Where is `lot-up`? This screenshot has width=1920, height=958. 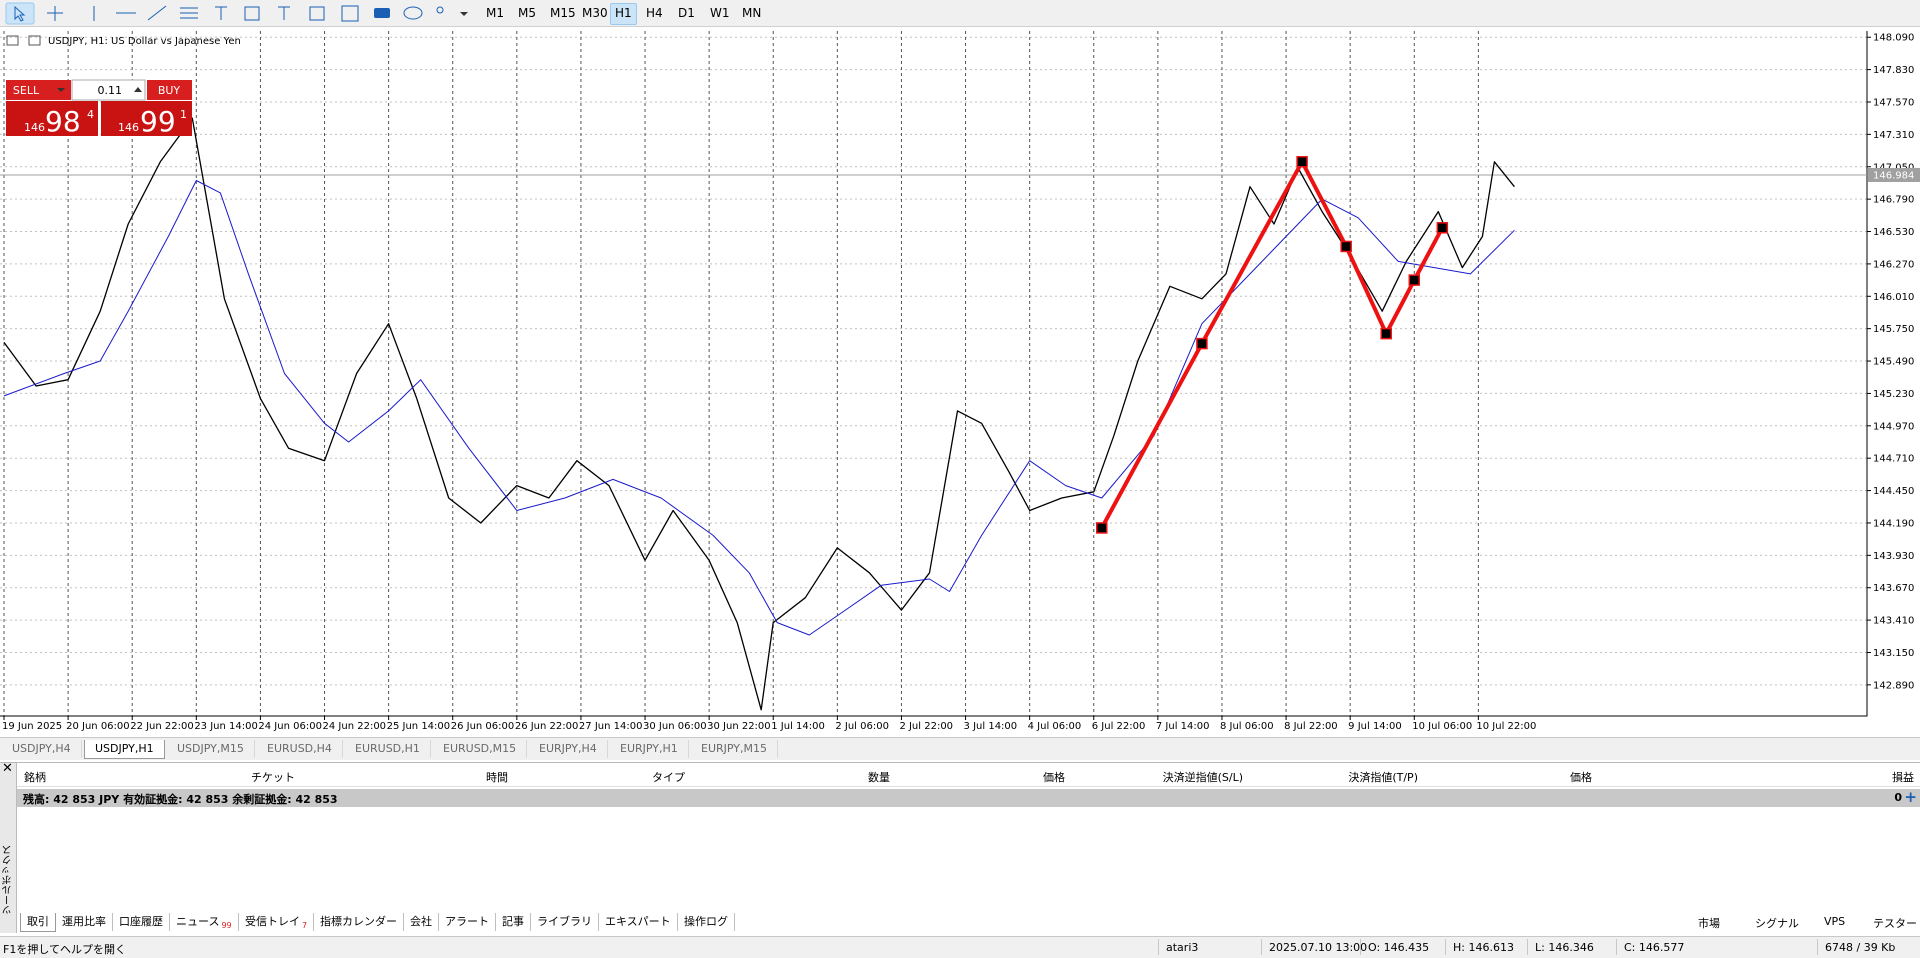 lot-up is located at coordinates (138, 89).